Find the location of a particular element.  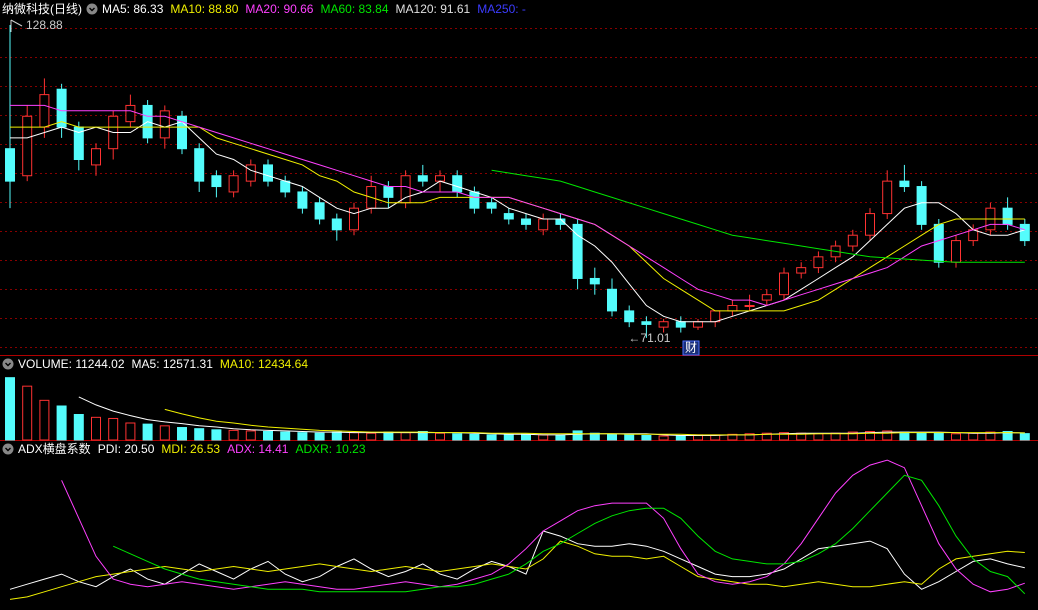

legend-item: MA5: 12571.31 is located at coordinates (172, 364).